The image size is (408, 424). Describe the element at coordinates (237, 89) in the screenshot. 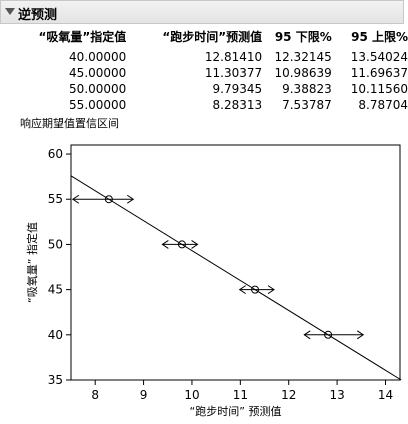

I see `table-cell: 9.79345` at that location.